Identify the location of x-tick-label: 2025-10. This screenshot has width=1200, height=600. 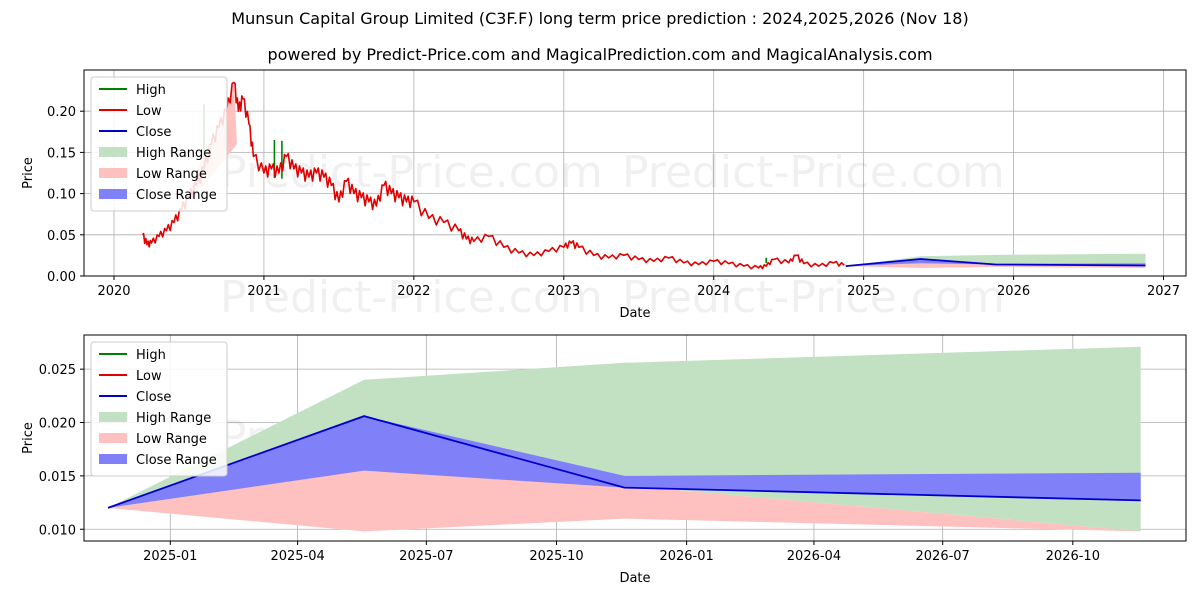
(556, 556).